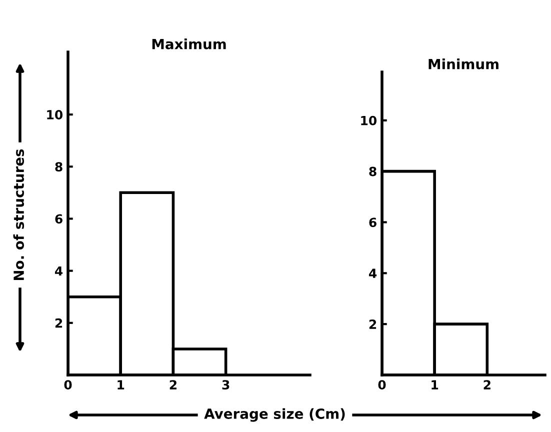 The width and height of the screenshot is (551, 432). I want to click on chart-title: Minimum, so click(463, 64).